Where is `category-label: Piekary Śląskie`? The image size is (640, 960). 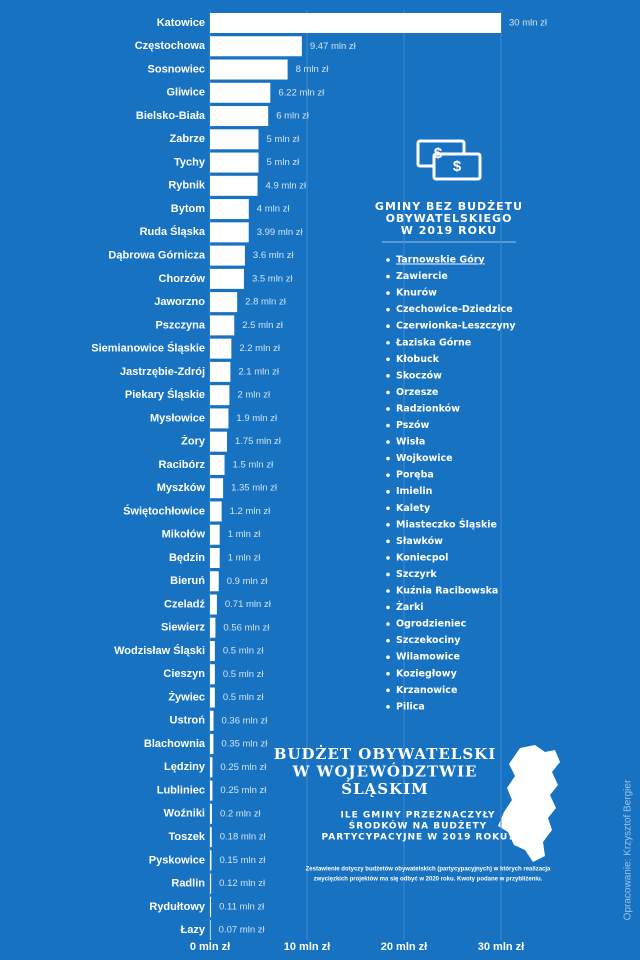 category-label: Piekary Śląskie is located at coordinates (165, 394).